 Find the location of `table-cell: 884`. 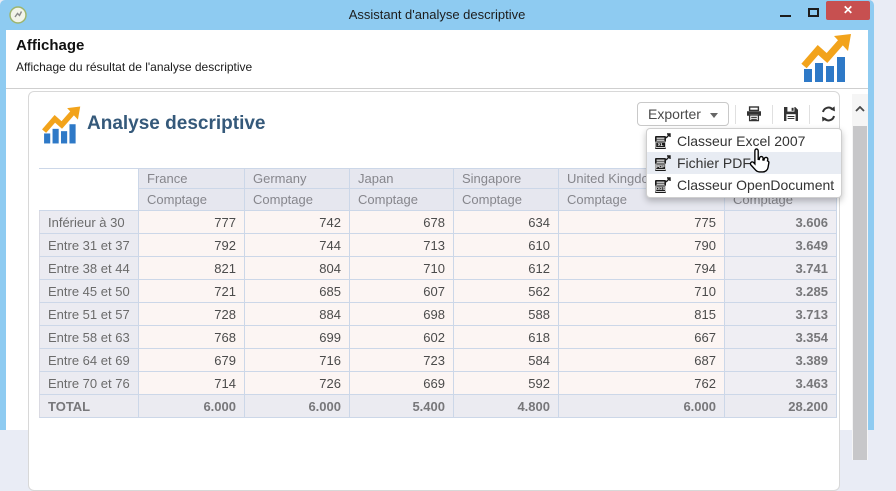

table-cell: 884 is located at coordinates (297, 314).